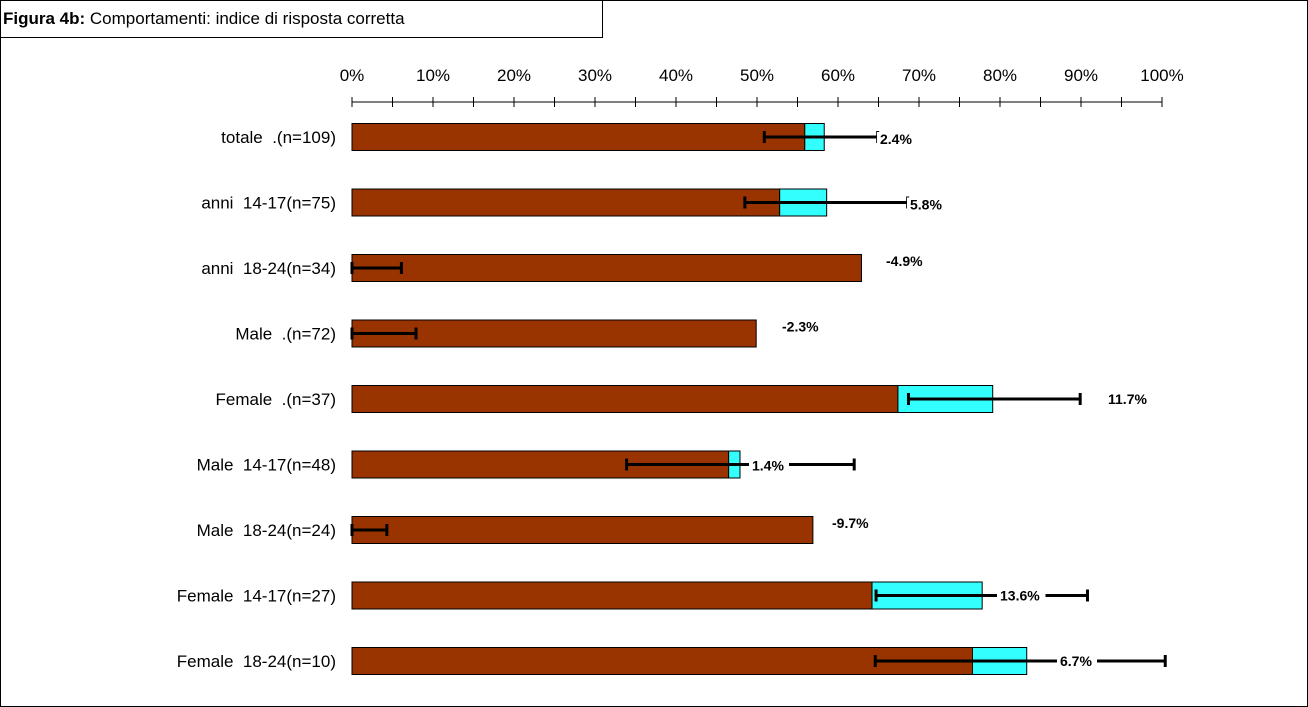 The height and width of the screenshot is (707, 1308). Describe the element at coordinates (352, 75) in the screenshot. I see `x-tick-label: 0%` at that location.